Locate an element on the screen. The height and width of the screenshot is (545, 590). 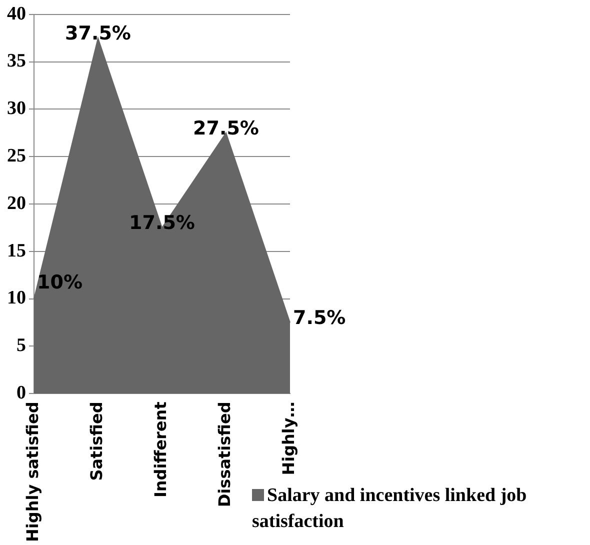
y-tick-label: 30 is located at coordinates (16, 109).